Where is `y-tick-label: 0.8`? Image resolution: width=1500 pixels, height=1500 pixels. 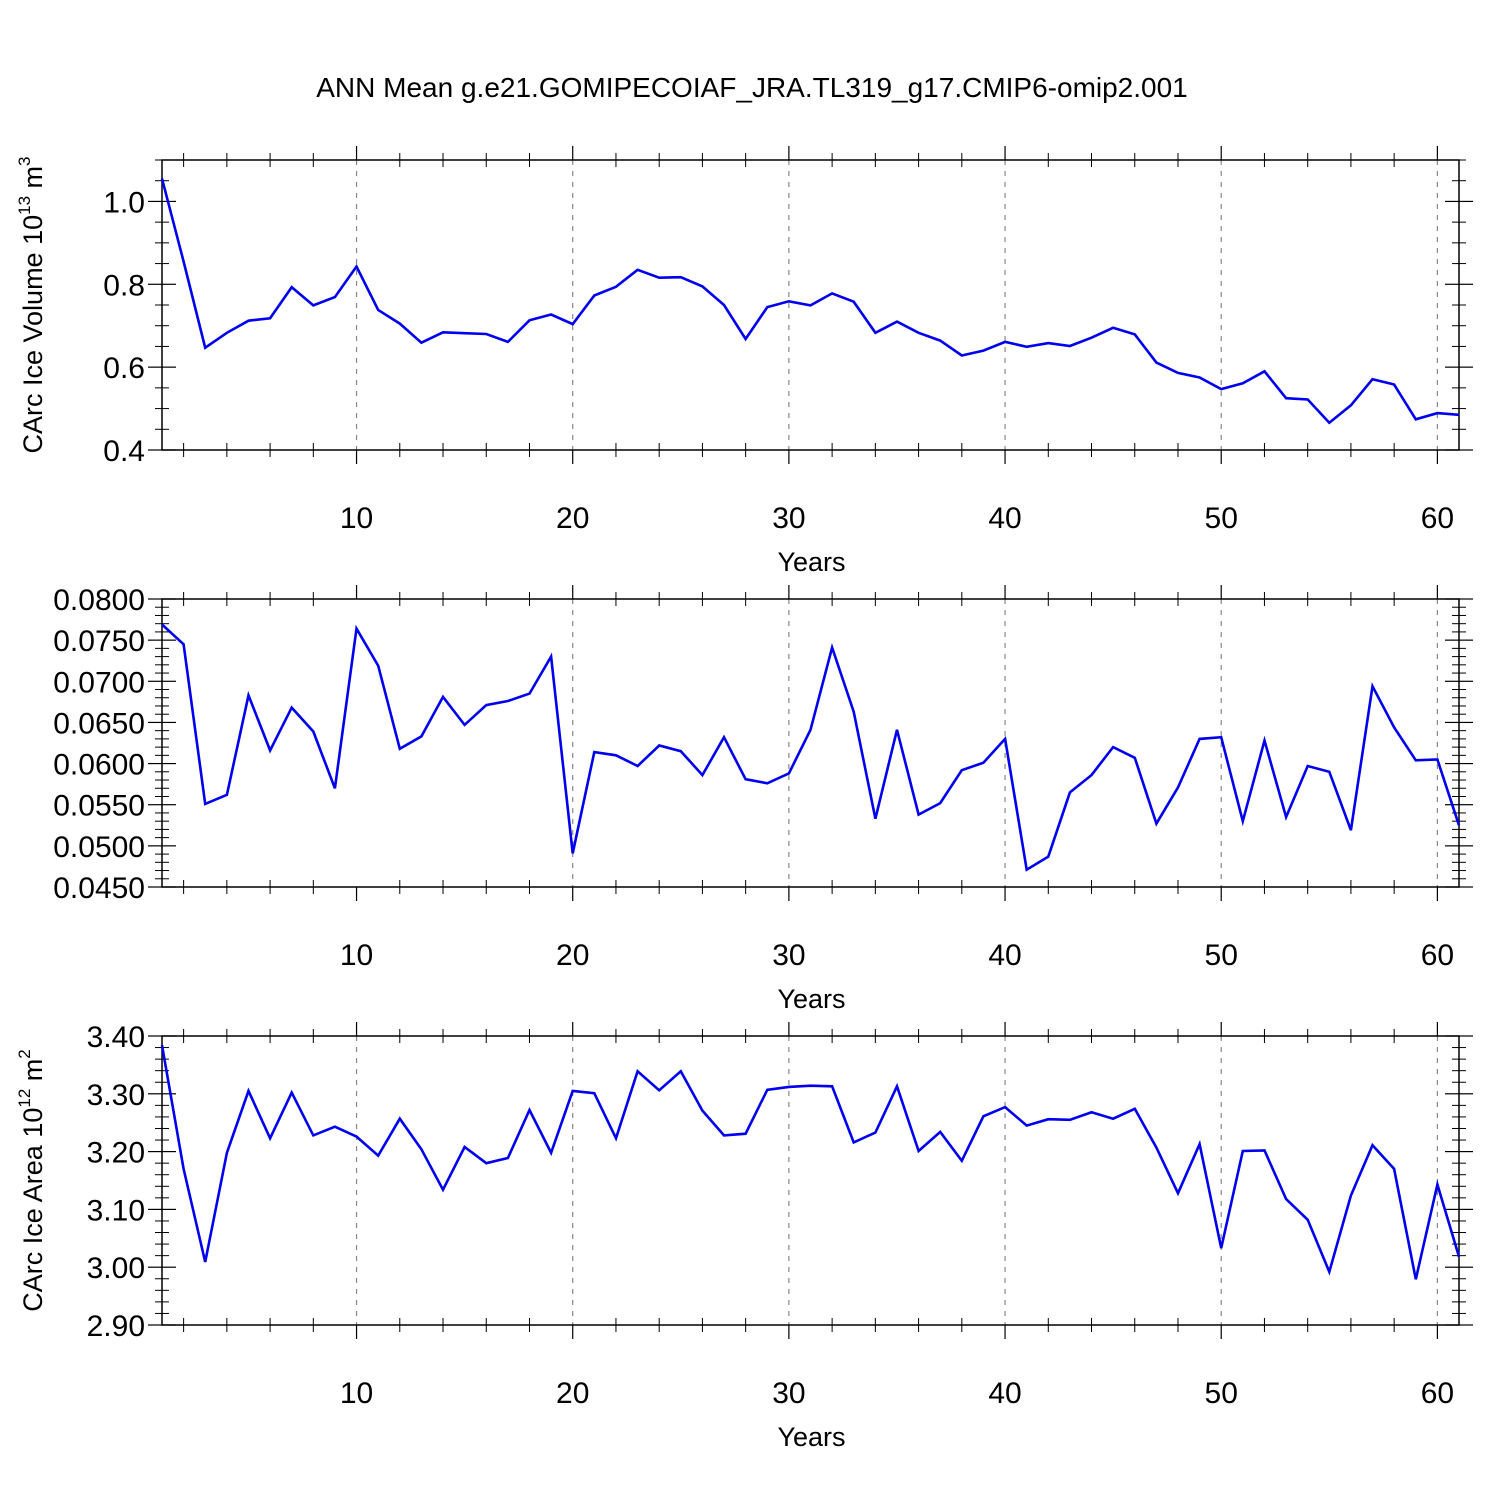
y-tick-label: 0.8 is located at coordinates (124, 285).